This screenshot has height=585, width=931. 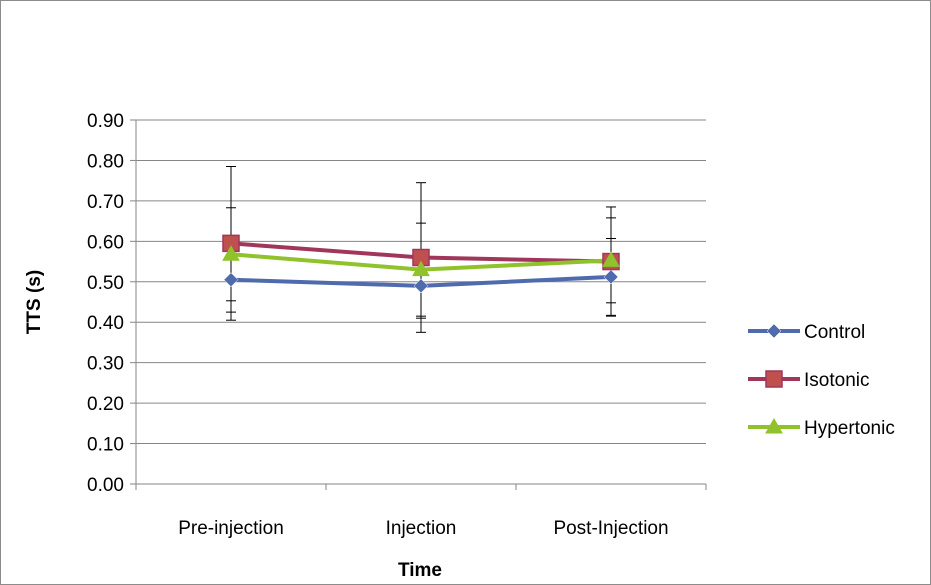 I want to click on y-tick-label: 0.00, so click(x=105, y=485).